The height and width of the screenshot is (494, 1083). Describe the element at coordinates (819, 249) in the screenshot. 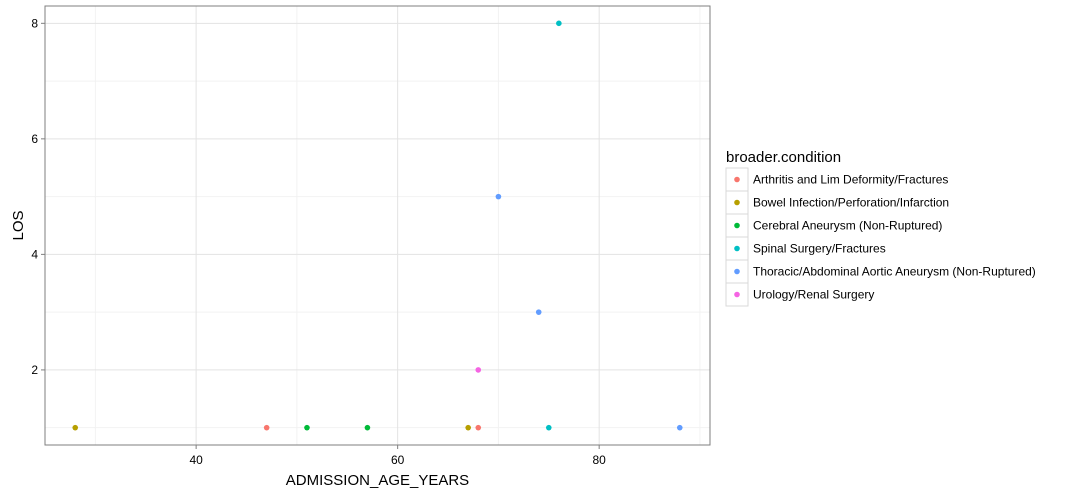

I see `legend-label: Spinal Surgery/Fractures` at that location.